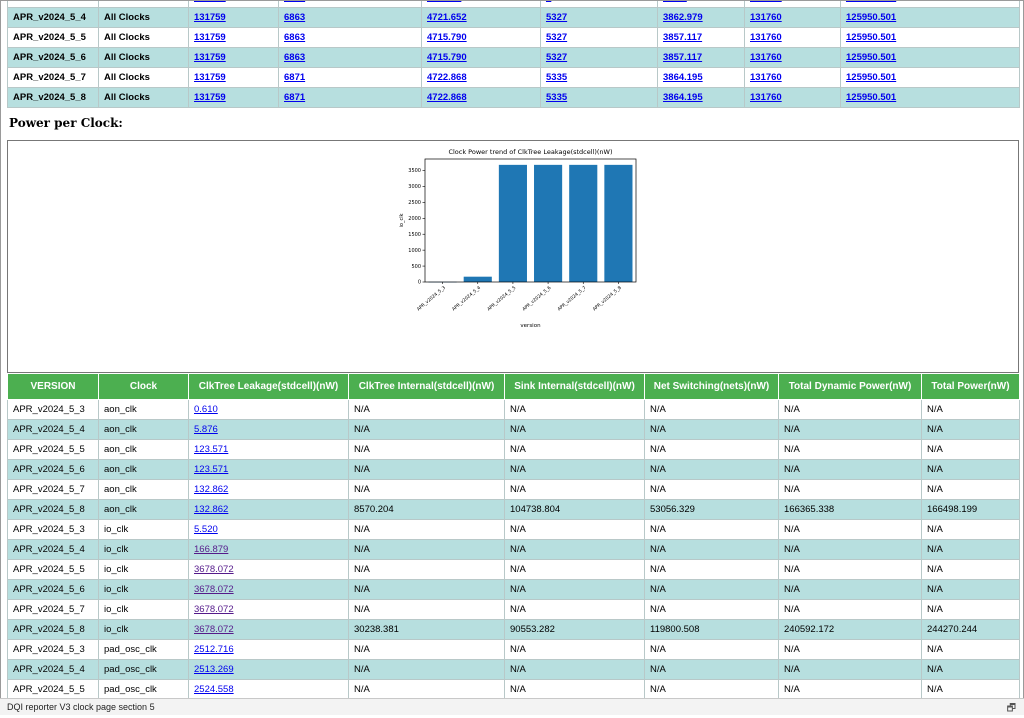 Image resolution: width=1024 pixels, height=718 pixels. Describe the element at coordinates (426, 409) in the screenshot. I see `internal-cell: N/A` at that location.